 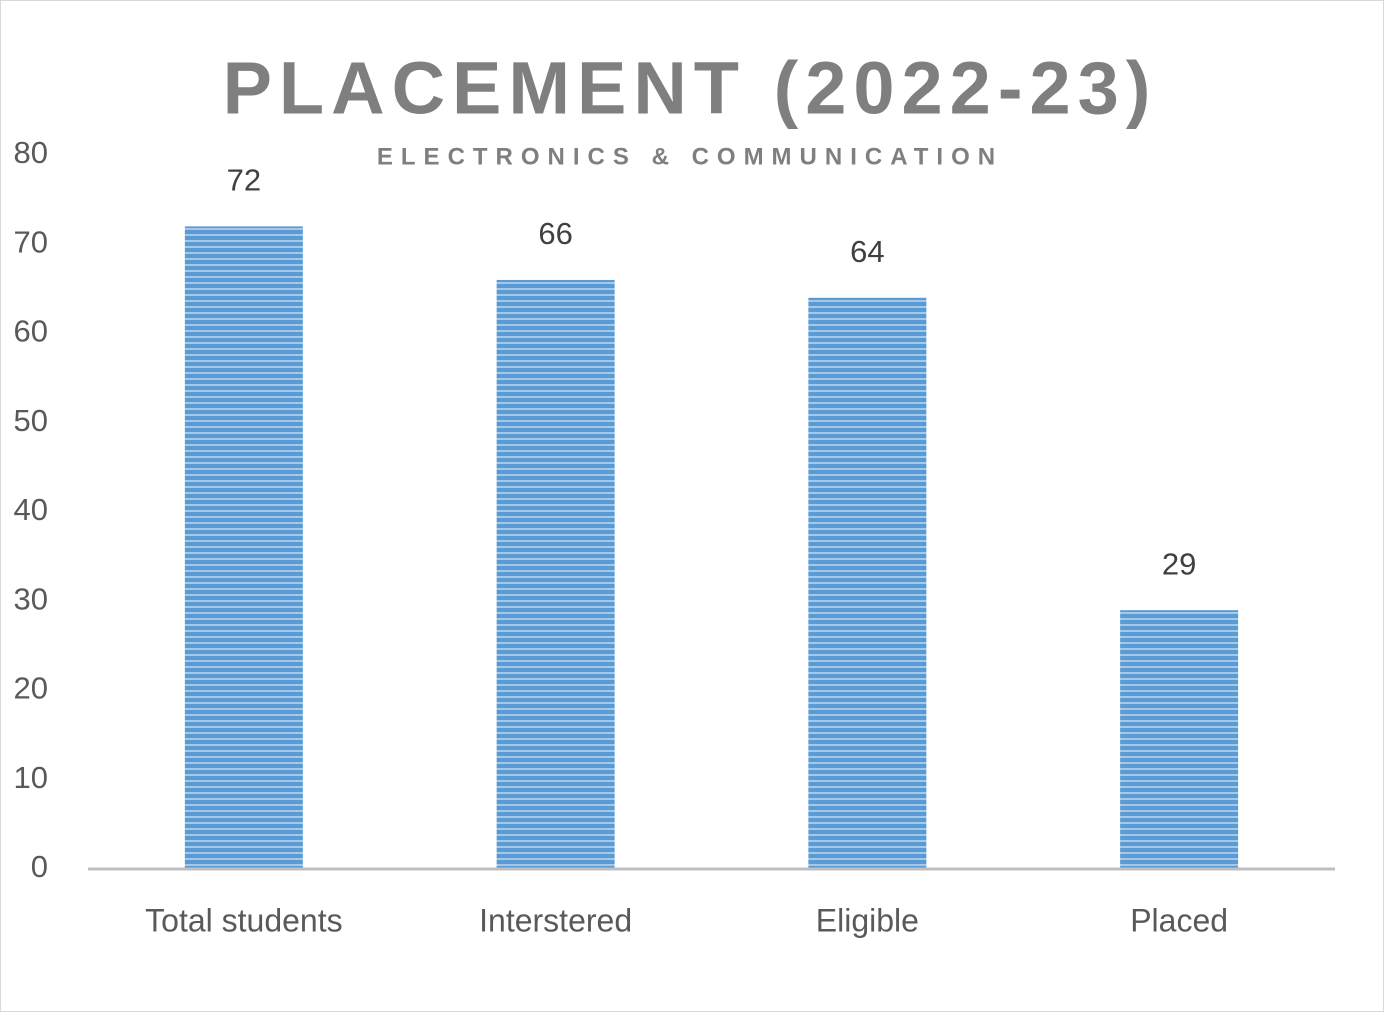 I want to click on y-tick-label: 50, so click(x=31, y=420).